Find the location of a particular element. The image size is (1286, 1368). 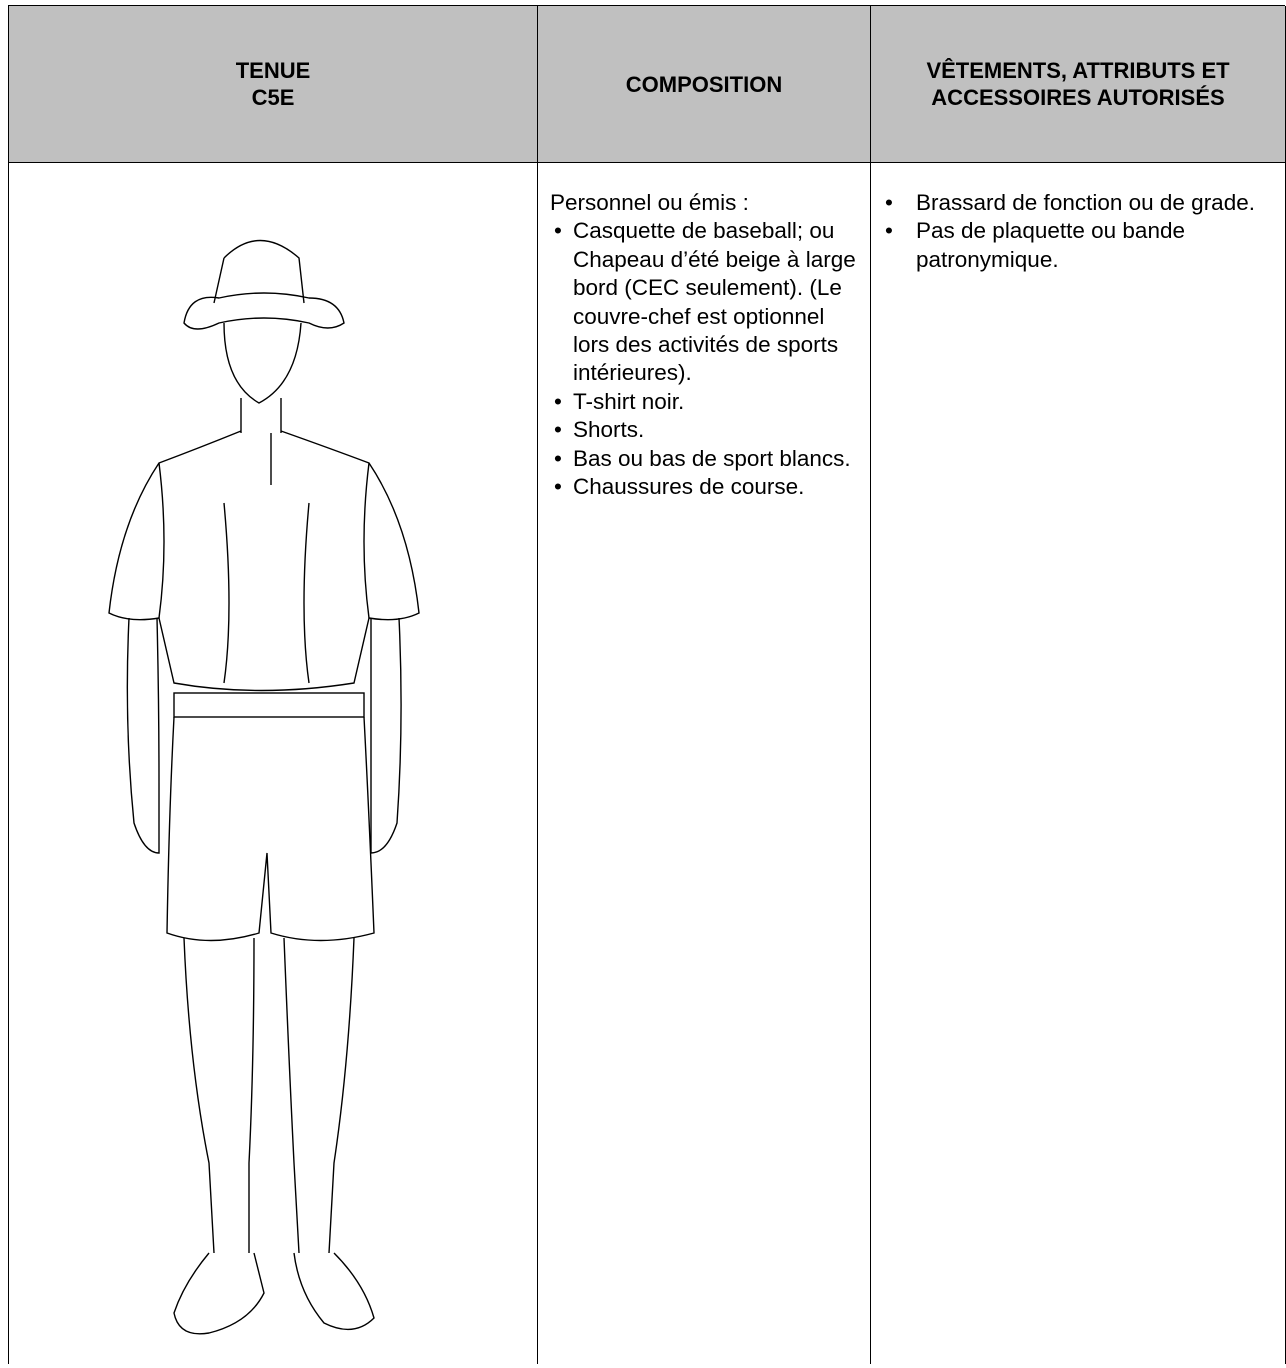

accessory-item: Brassard de fonction ou de grade. is located at coordinates (1068, 203).